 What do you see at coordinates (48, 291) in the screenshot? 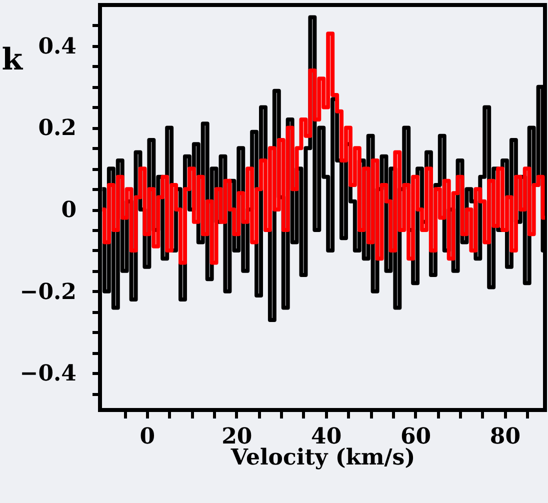
I see `y-tick-label: −0.2` at bounding box center [48, 291].